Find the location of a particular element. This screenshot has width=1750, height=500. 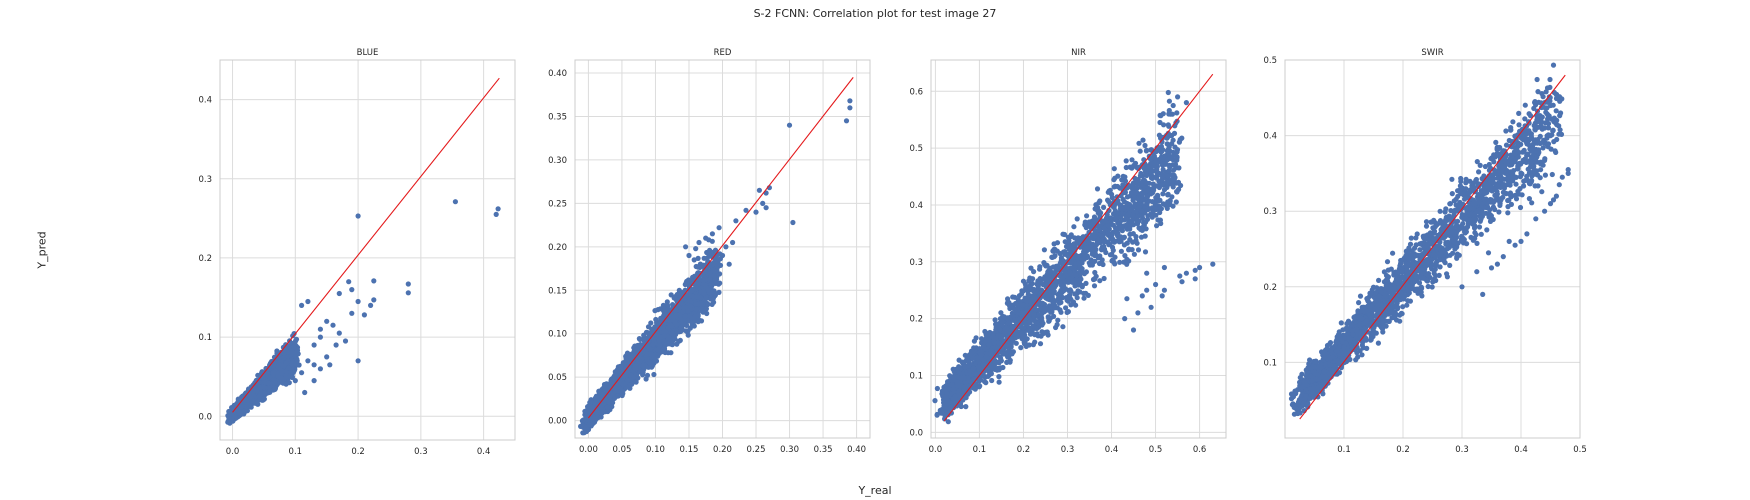

y-tick-label: 0.20 is located at coordinates (557, 248).